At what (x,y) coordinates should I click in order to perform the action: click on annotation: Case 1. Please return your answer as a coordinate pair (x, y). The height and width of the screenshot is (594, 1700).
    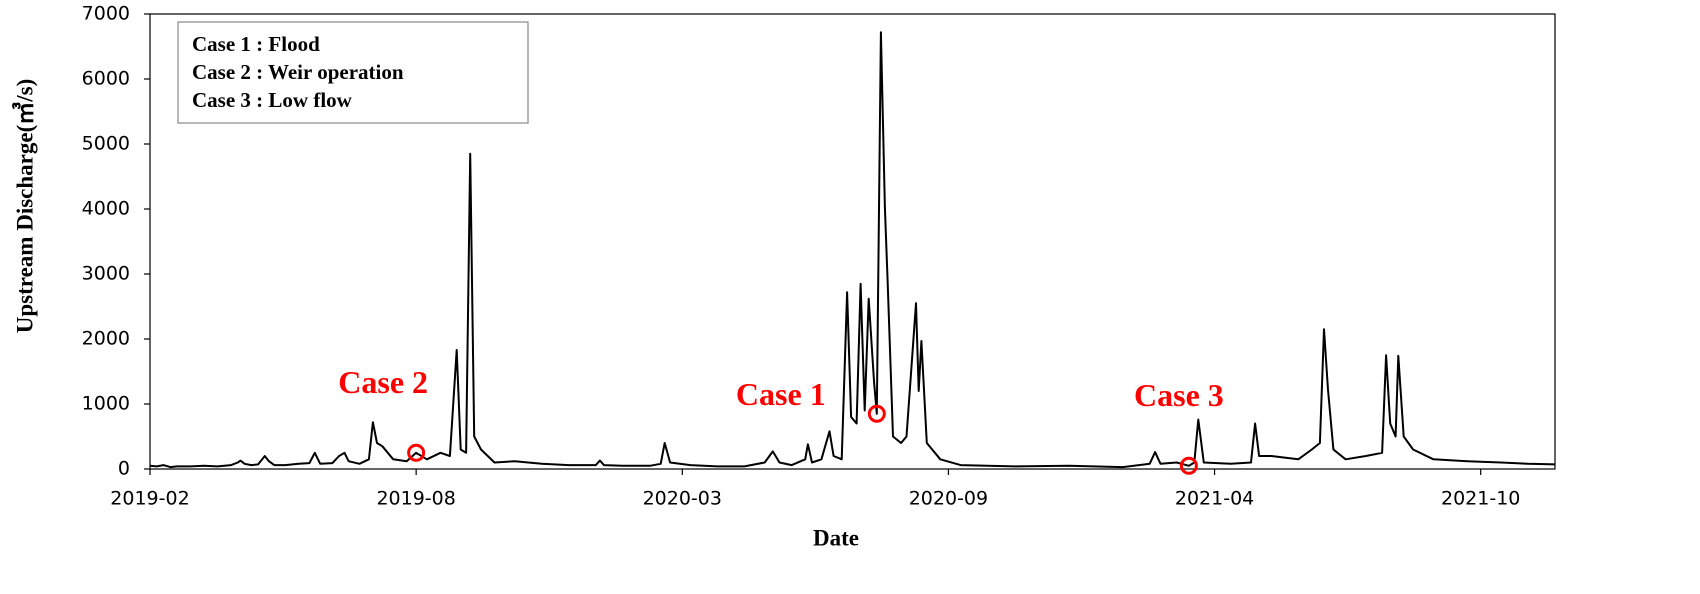
    Looking at the image, I should click on (781, 394).